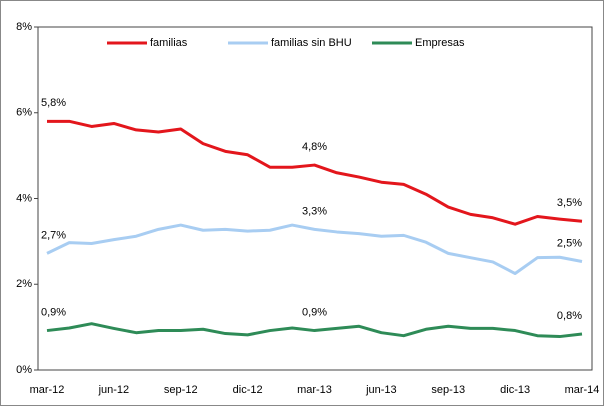  What do you see at coordinates (381, 390) in the screenshot?
I see `x-tick-label: jun-13` at bounding box center [381, 390].